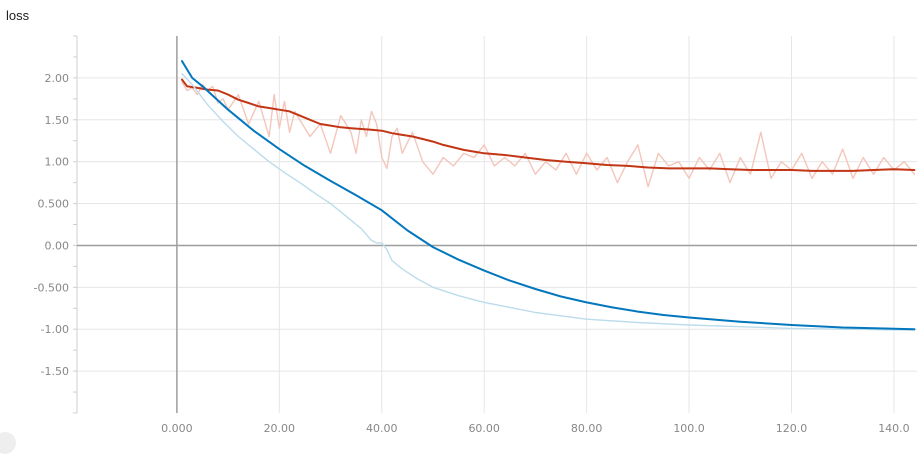 Image resolution: width=917 pixels, height=454 pixels. What do you see at coordinates (177, 428) in the screenshot?
I see `x-tick-label: 0.000` at bounding box center [177, 428].